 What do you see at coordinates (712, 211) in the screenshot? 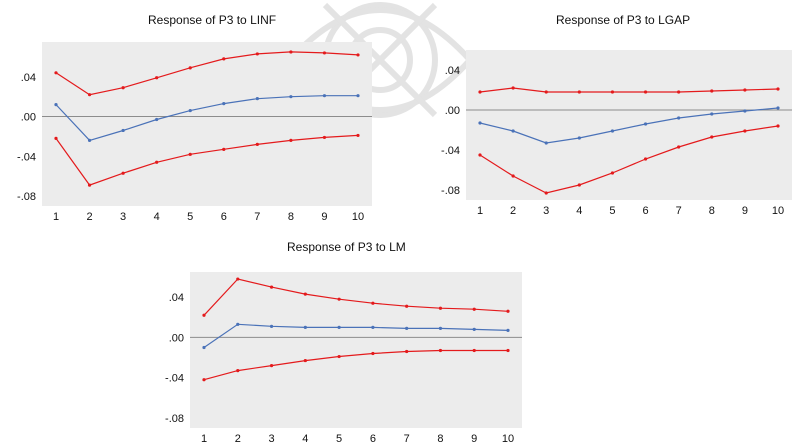
I see `x-tick-label: 8` at bounding box center [712, 211].